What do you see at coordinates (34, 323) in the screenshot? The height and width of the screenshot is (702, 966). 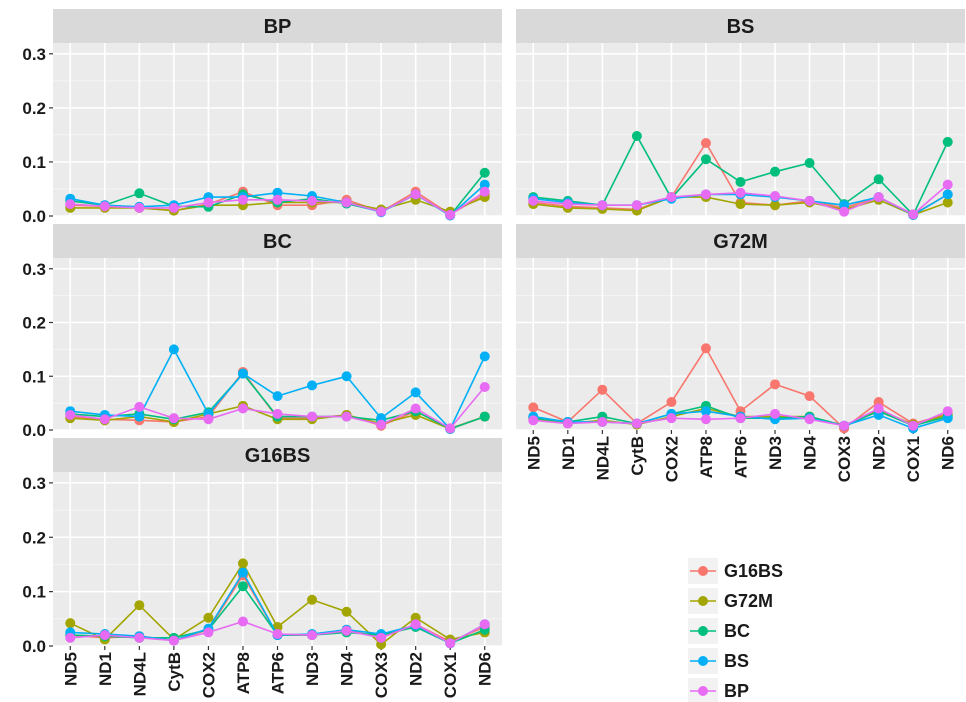 I see `y-tick-label: 0.2` at bounding box center [34, 323].